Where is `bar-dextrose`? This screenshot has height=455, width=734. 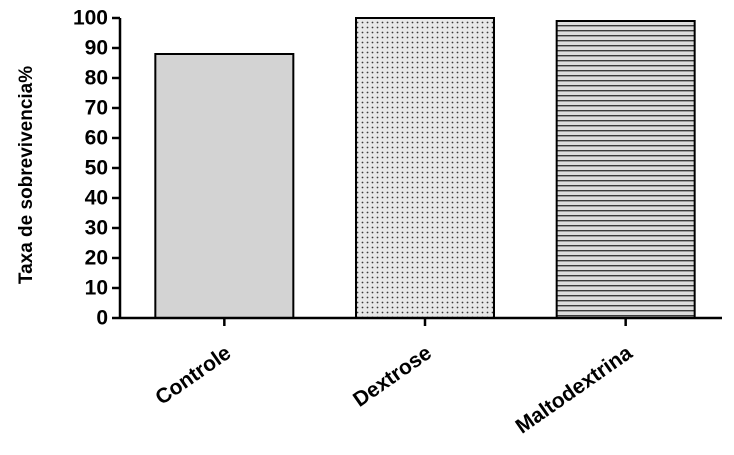 bar-dextrose is located at coordinates (425, 168).